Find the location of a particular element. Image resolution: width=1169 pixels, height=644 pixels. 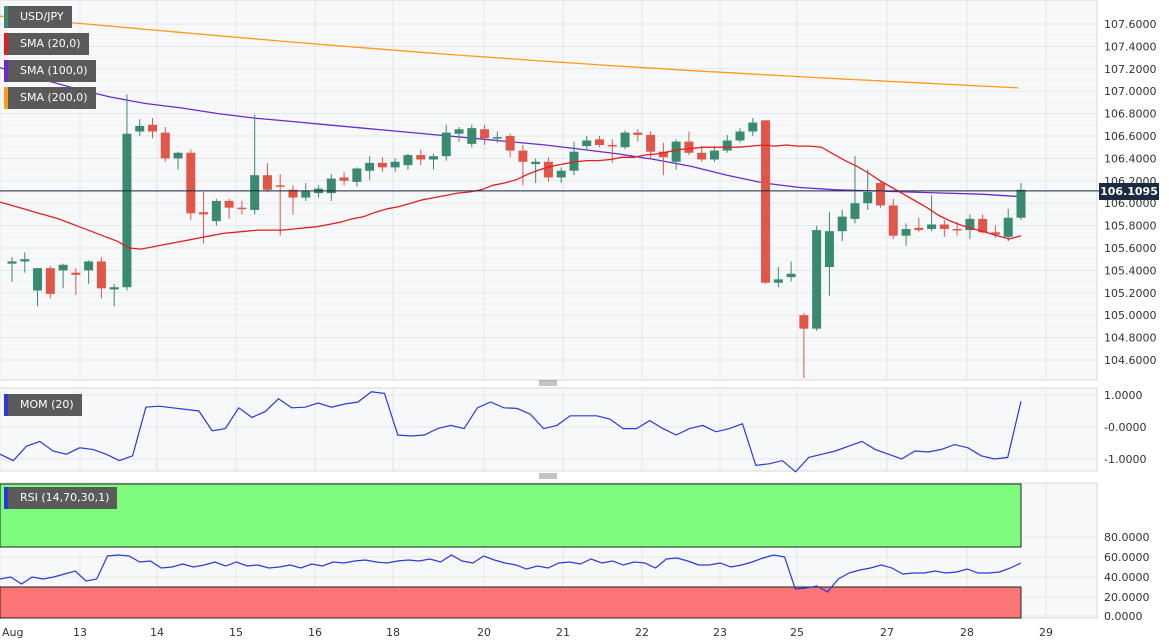

rsi-tick-label: 40.0000 is located at coordinates (1127, 577).